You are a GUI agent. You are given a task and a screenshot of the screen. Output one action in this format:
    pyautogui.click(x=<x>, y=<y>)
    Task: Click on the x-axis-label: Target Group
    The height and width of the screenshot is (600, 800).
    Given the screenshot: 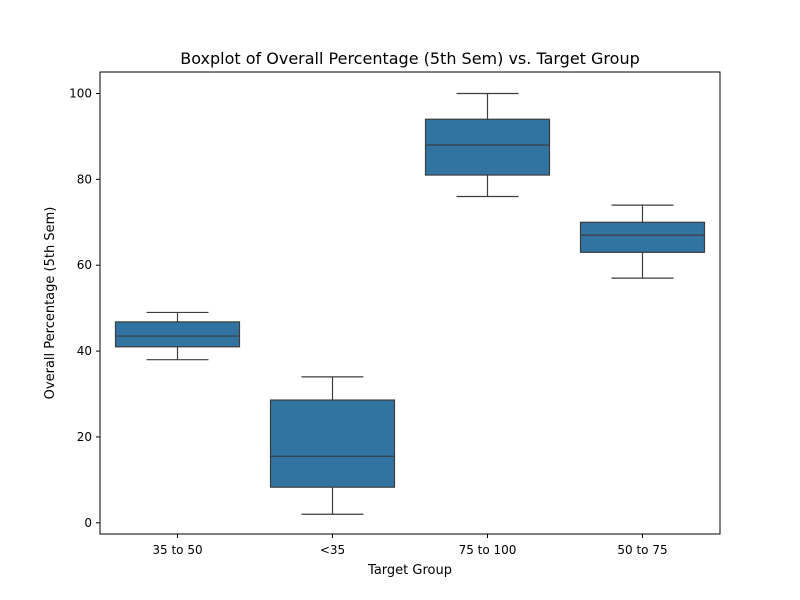 What is the action you would take?
    pyautogui.click(x=409, y=570)
    